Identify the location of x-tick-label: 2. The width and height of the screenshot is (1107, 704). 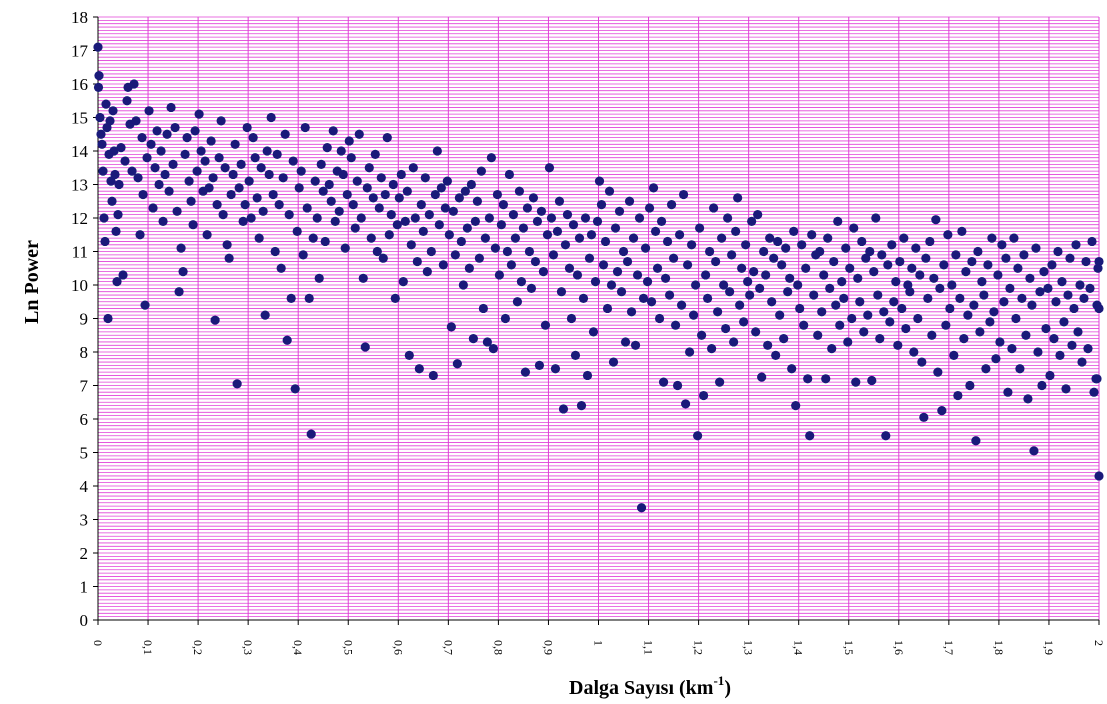
(1099, 643).